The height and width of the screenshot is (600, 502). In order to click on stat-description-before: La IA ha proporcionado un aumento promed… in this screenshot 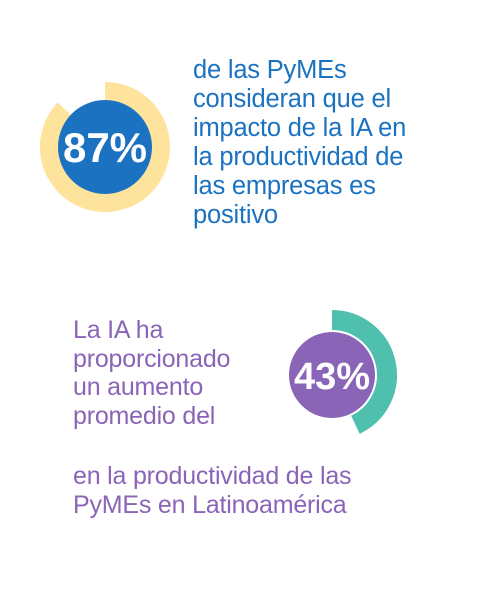, I will do `click(188, 373)`.